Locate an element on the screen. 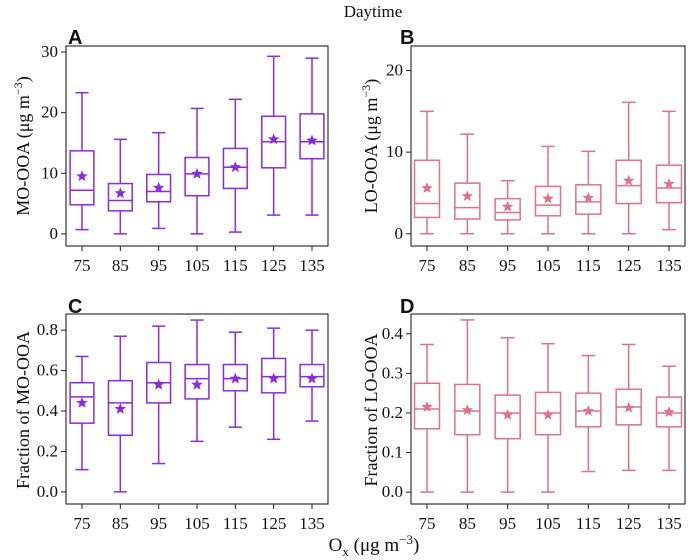  panel-c-ytick-label: 0.6 is located at coordinates (47, 370).